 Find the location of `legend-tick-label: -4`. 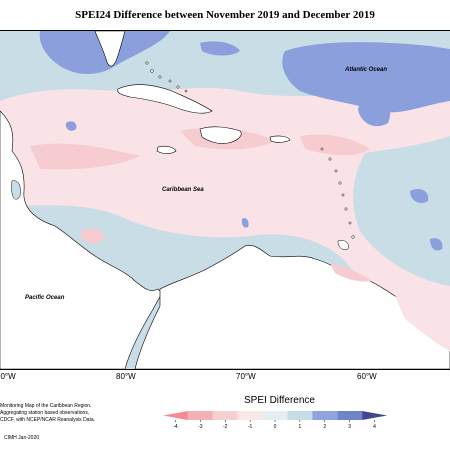

legend-tick-label: -4 is located at coordinates (175, 427).